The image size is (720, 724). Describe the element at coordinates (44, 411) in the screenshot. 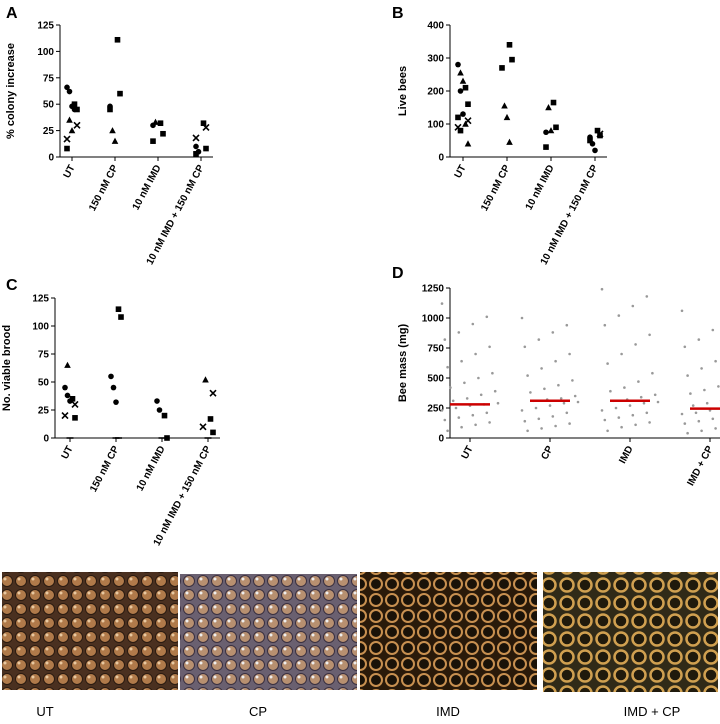

I see `y-tick-label: 25` at that location.